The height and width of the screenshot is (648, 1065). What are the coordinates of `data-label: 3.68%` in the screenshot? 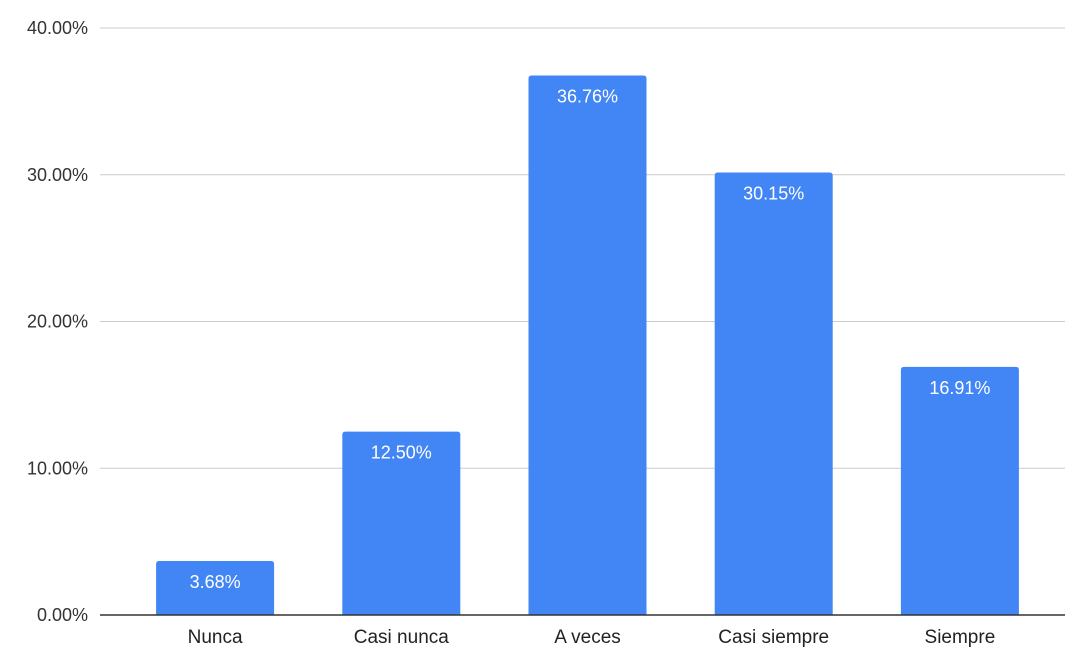 It's located at (215, 582).